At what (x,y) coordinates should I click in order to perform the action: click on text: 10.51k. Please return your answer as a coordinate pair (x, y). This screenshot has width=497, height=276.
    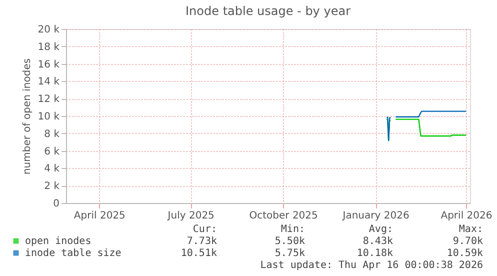
    Looking at the image, I should click on (198, 253).